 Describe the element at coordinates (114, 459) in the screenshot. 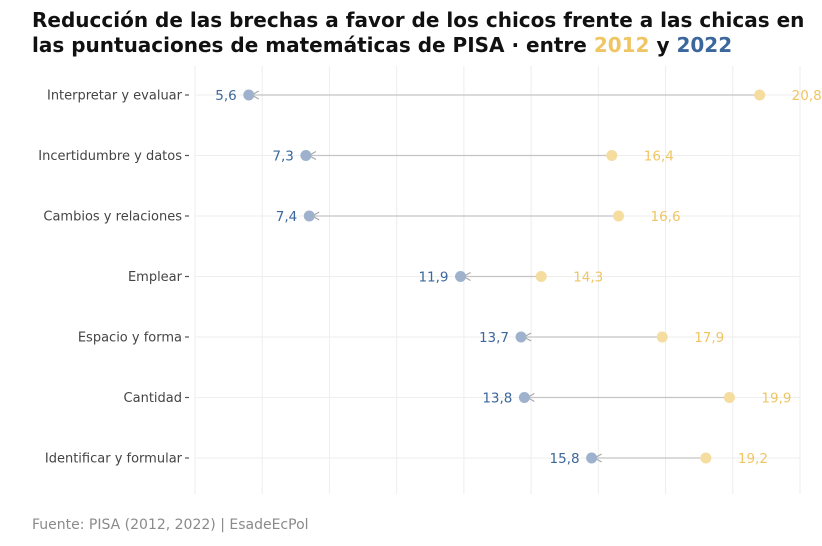

I see `category-label: Identificar y formular` at that location.